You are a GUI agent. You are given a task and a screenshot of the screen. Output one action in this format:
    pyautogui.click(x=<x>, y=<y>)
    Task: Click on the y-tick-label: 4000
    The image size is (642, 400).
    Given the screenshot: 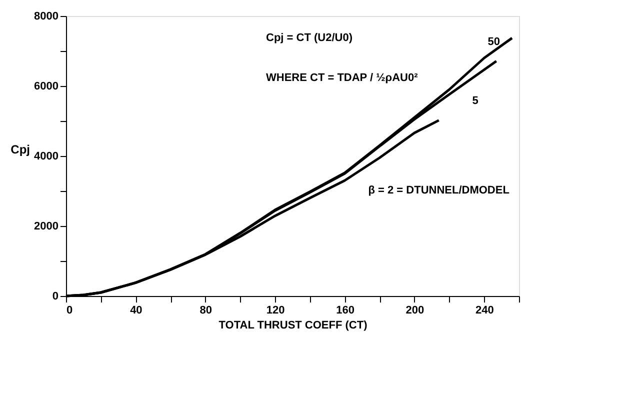 What is the action you would take?
    pyautogui.click(x=46, y=156)
    